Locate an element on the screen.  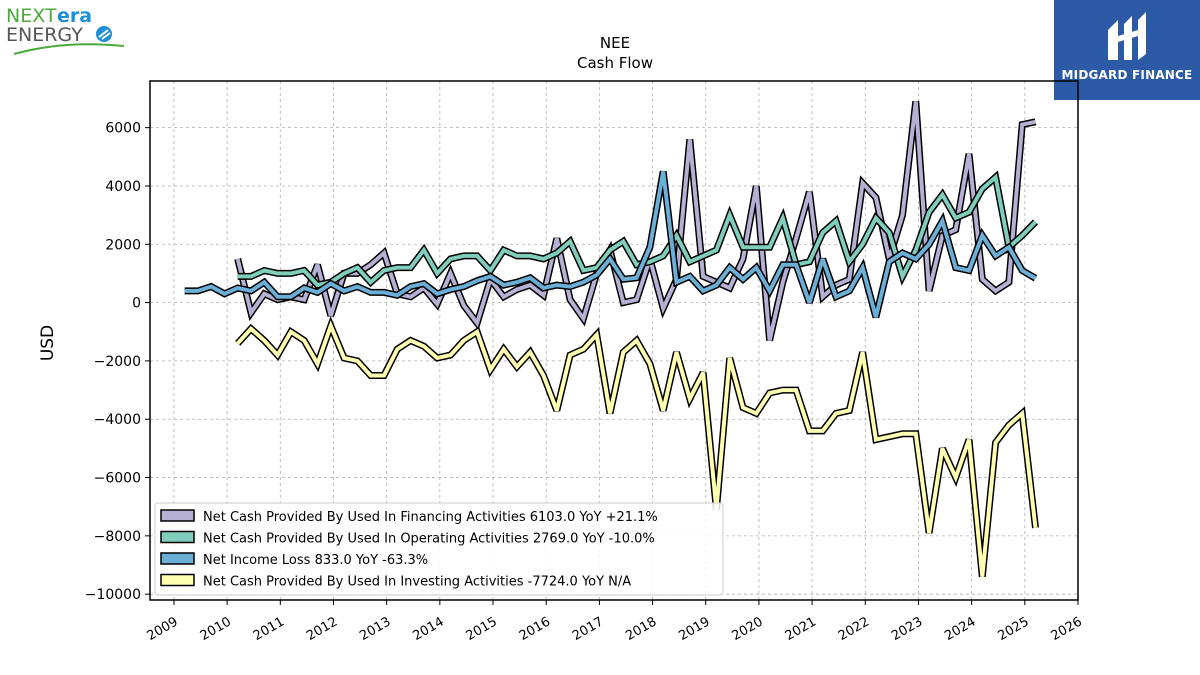
logo-text-next: NEXT is located at coordinates (31, 16).